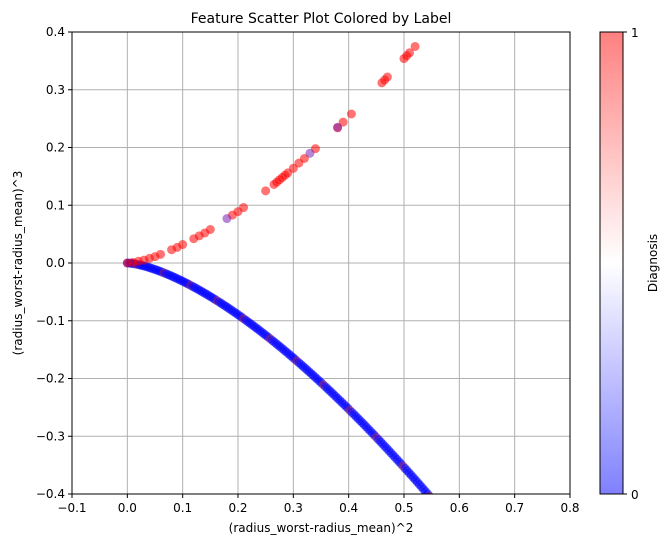 The height and width of the screenshot is (551, 671). I want to click on chart-title: Feature Scatter Plot Colored by Label, so click(321, 19).